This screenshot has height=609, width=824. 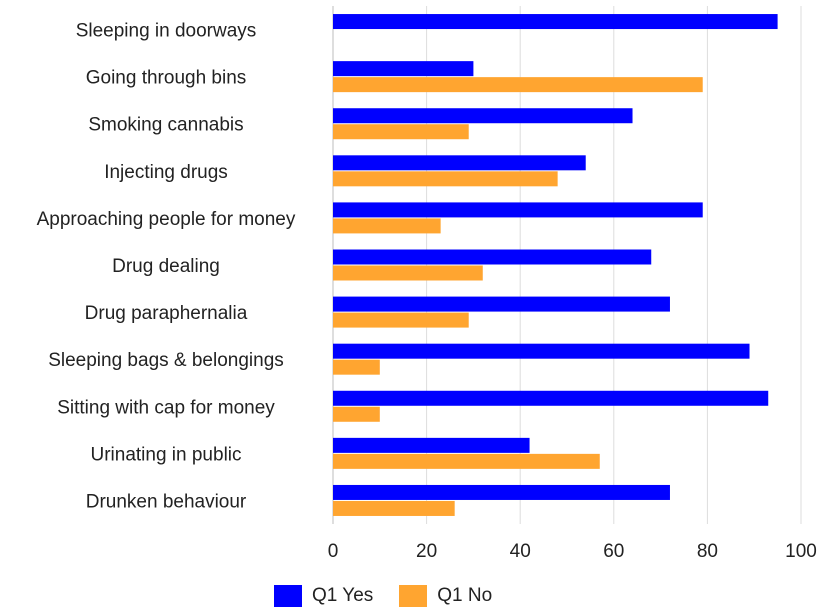 What do you see at coordinates (166, 360) in the screenshot?
I see `category-label: Sleeping bags & belongings` at bounding box center [166, 360].